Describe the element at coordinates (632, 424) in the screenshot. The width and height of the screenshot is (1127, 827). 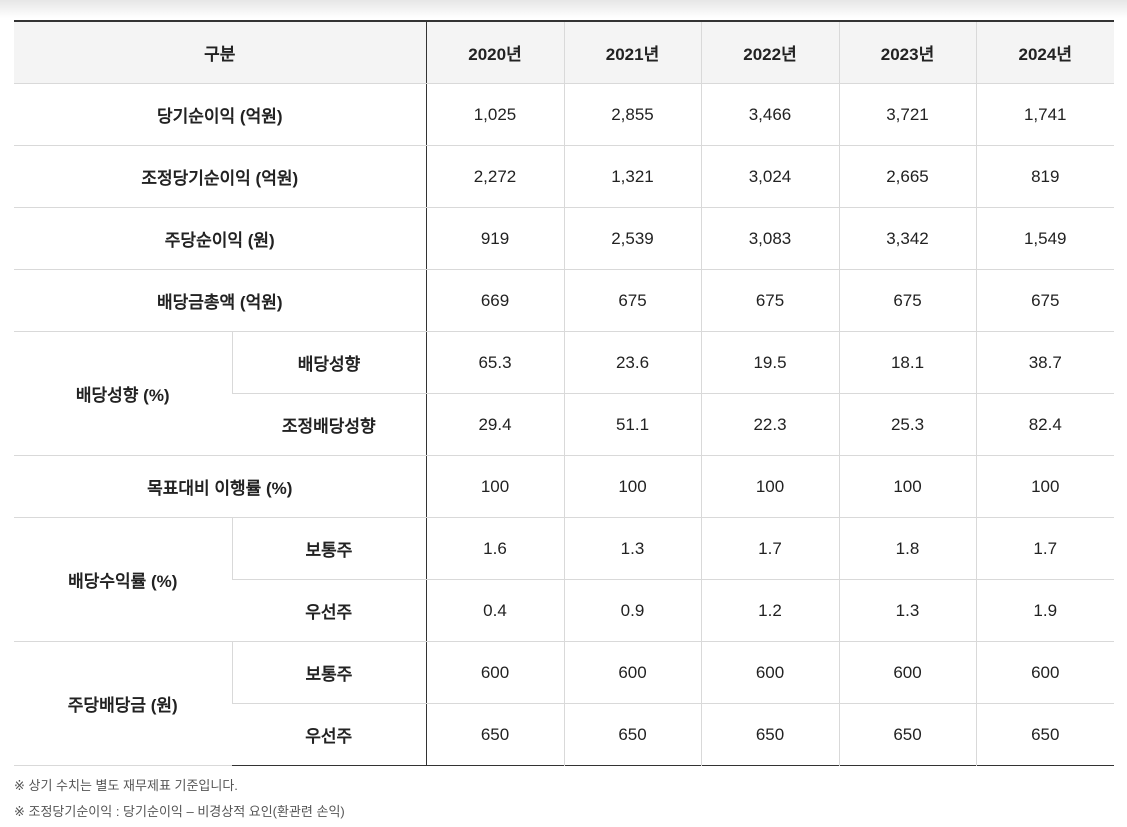
I see `cell-value: 51.1` at that location.